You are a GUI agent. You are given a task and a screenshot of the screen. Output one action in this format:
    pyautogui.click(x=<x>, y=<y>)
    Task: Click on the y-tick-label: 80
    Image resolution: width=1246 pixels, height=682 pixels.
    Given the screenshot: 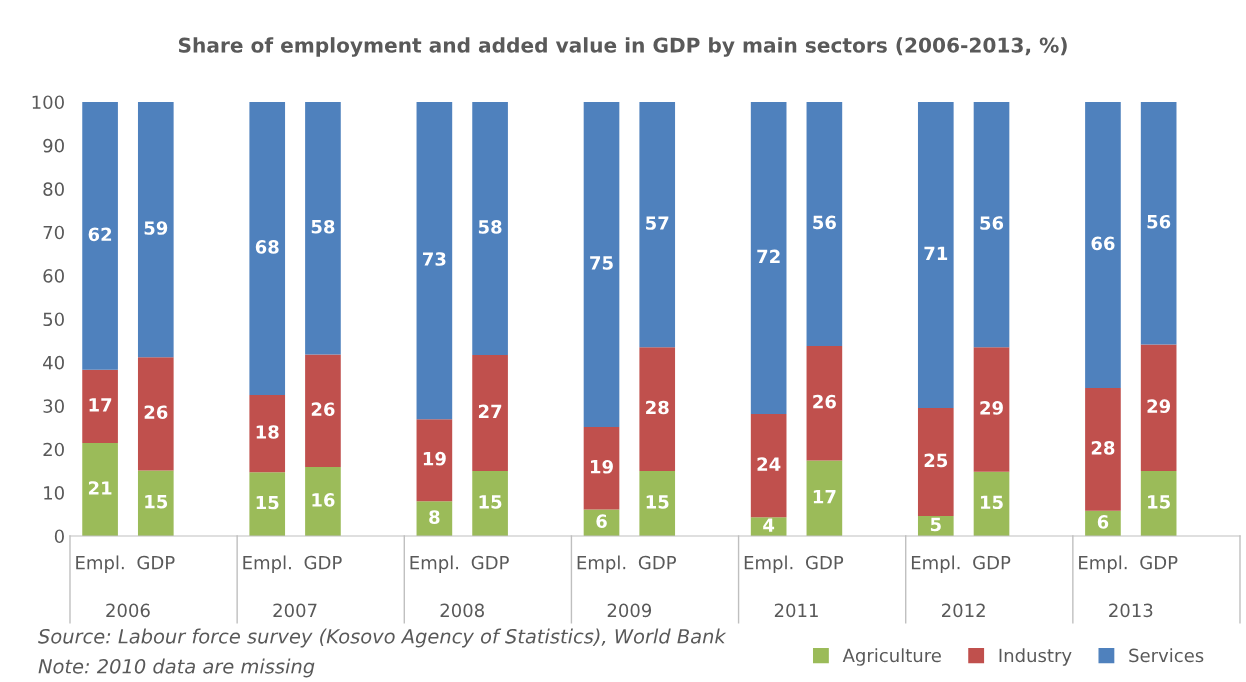 What is the action you would take?
    pyautogui.click(x=53, y=189)
    